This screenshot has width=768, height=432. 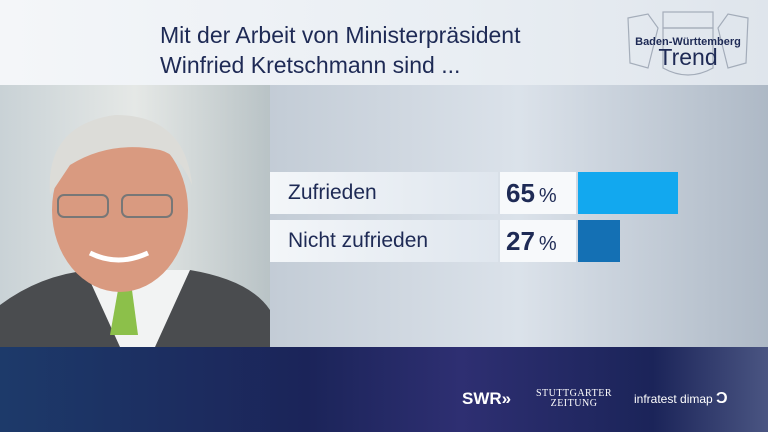 What do you see at coordinates (340, 35) in the screenshot?
I see `title-line-1: Mit der Arbeit von Ministerpräsident` at bounding box center [340, 35].